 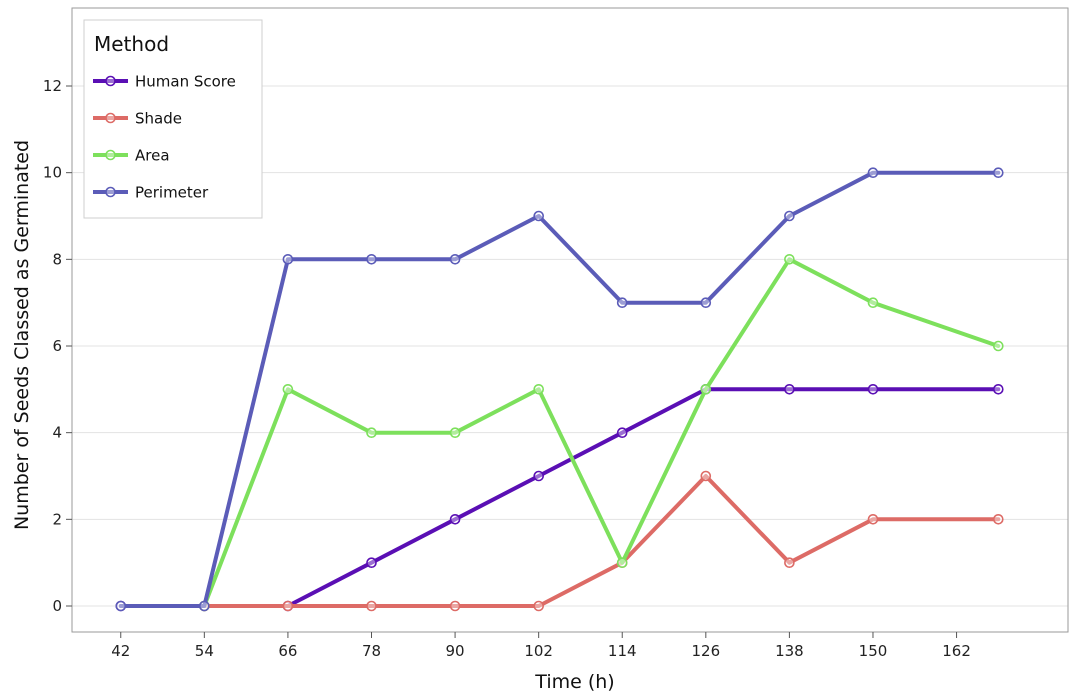 What do you see at coordinates (789, 651) in the screenshot?
I see `x-tick-label: 138` at bounding box center [789, 651].